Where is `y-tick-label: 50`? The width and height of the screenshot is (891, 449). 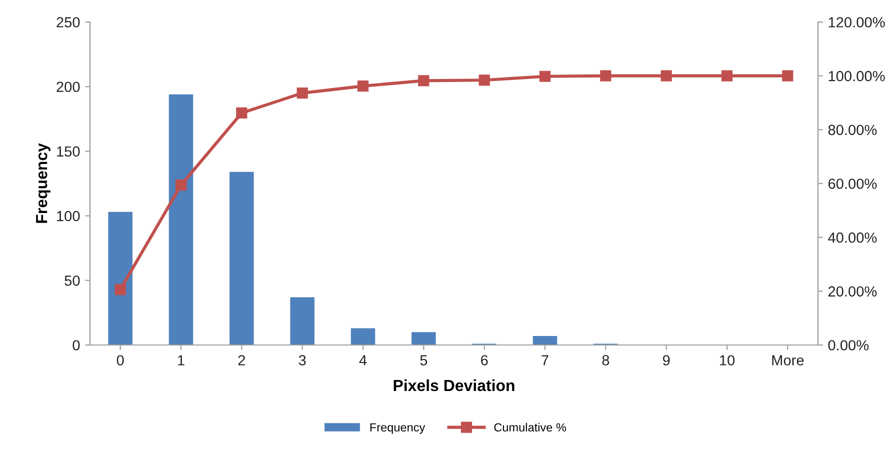
y-tick-label: 50 is located at coordinates (72, 281).